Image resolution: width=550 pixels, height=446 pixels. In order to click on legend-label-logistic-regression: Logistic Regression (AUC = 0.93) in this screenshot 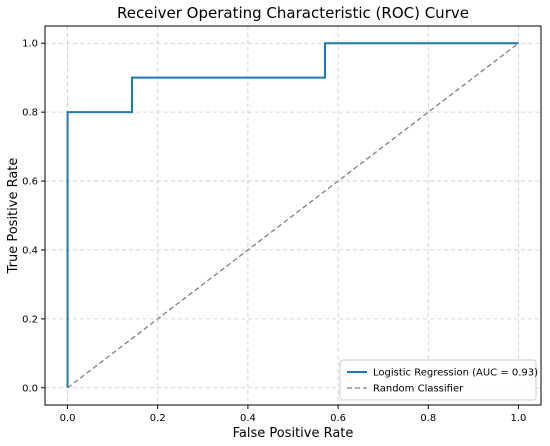, I will do `click(455, 373)`.